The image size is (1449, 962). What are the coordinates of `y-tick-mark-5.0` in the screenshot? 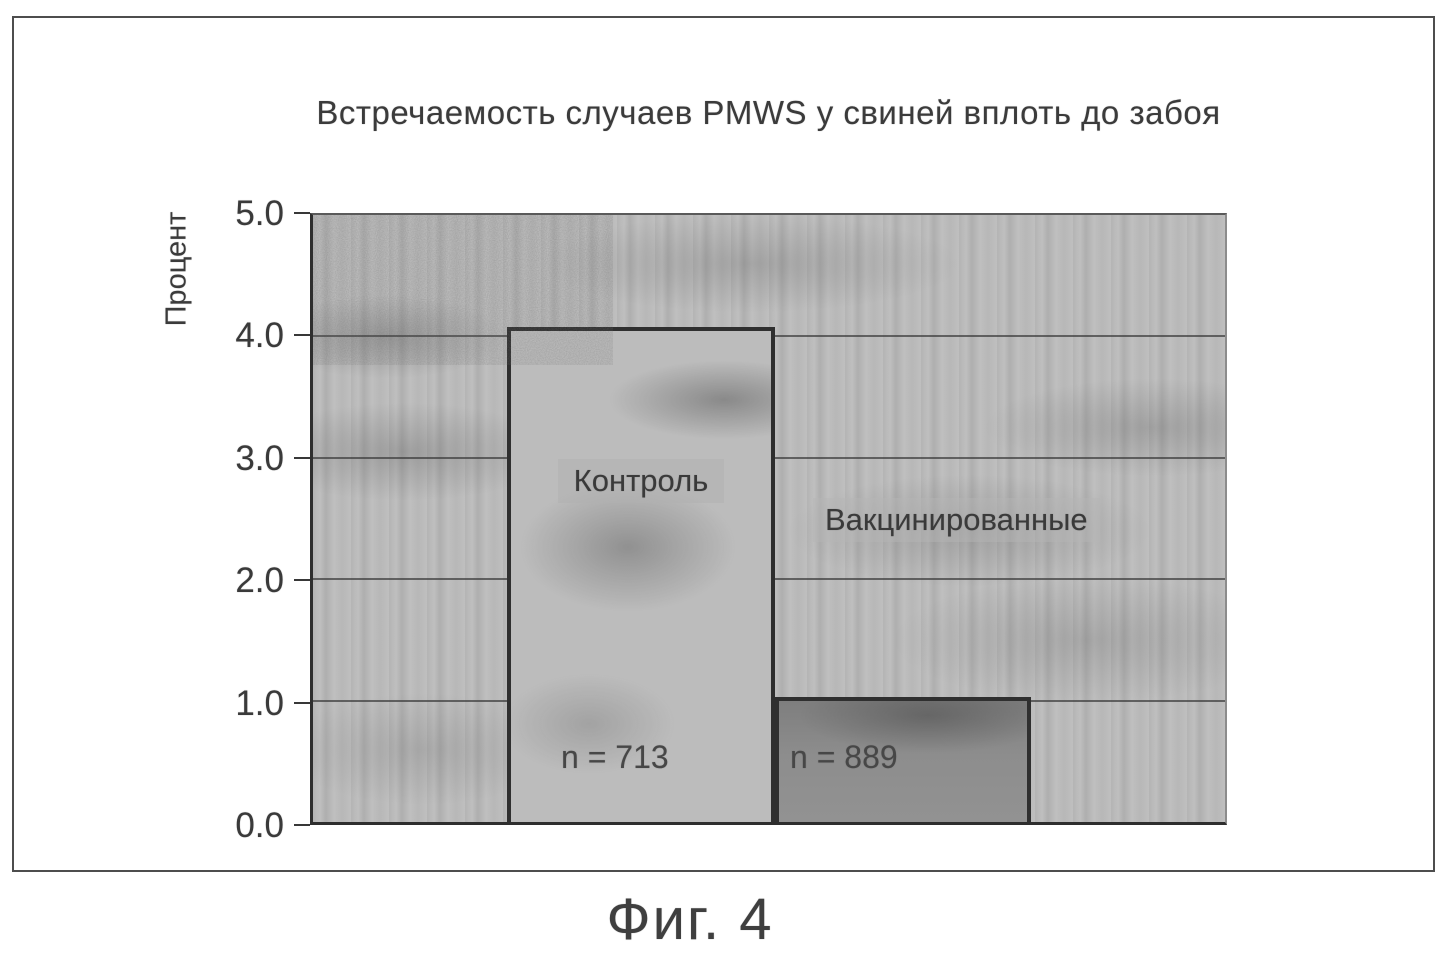 It's located at (302, 213).